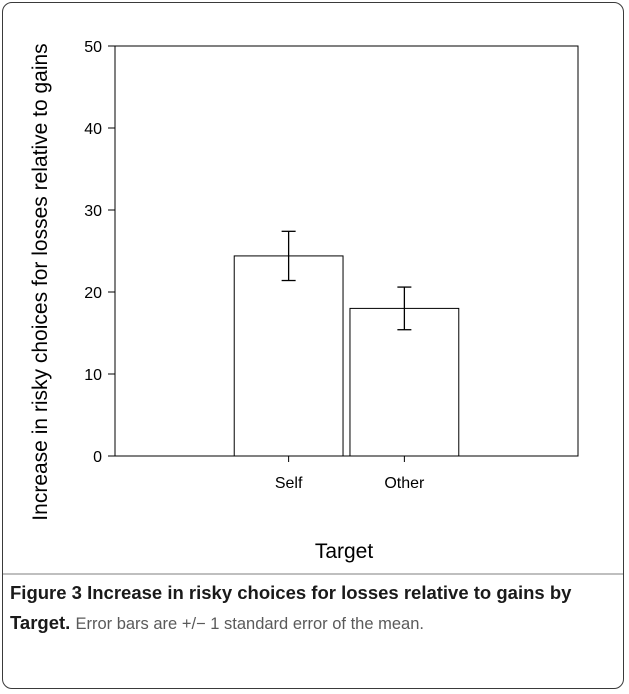  I want to click on caption-label: Figure 3, so click(46, 592).